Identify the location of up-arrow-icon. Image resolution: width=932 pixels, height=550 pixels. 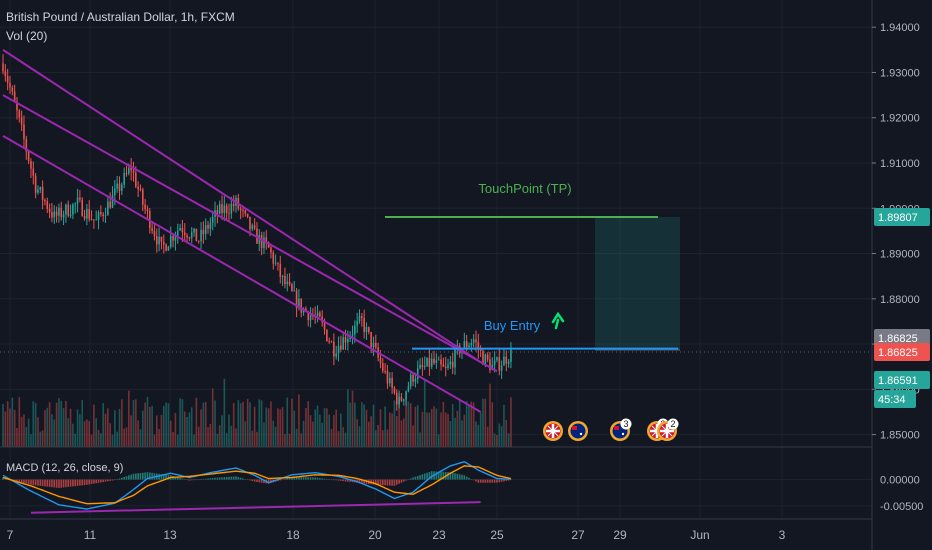
(558, 320).